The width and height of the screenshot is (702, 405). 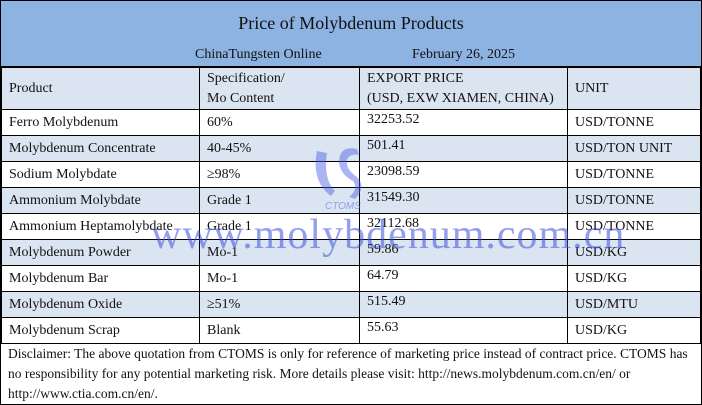 I want to click on price-cell: 515.49, so click(x=463, y=304).